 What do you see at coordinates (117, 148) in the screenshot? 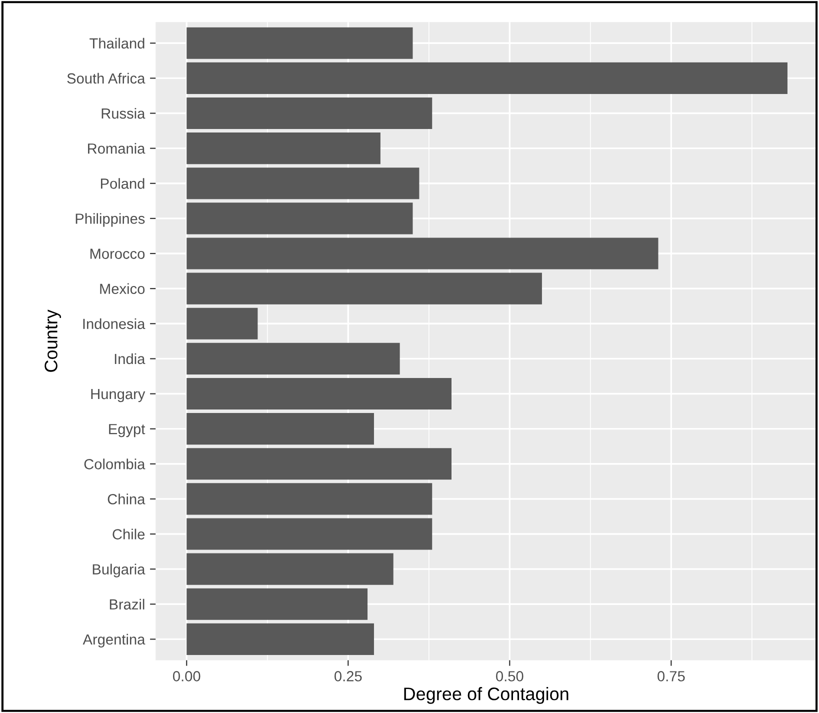
I see `y-tick-label: Romania` at bounding box center [117, 148].